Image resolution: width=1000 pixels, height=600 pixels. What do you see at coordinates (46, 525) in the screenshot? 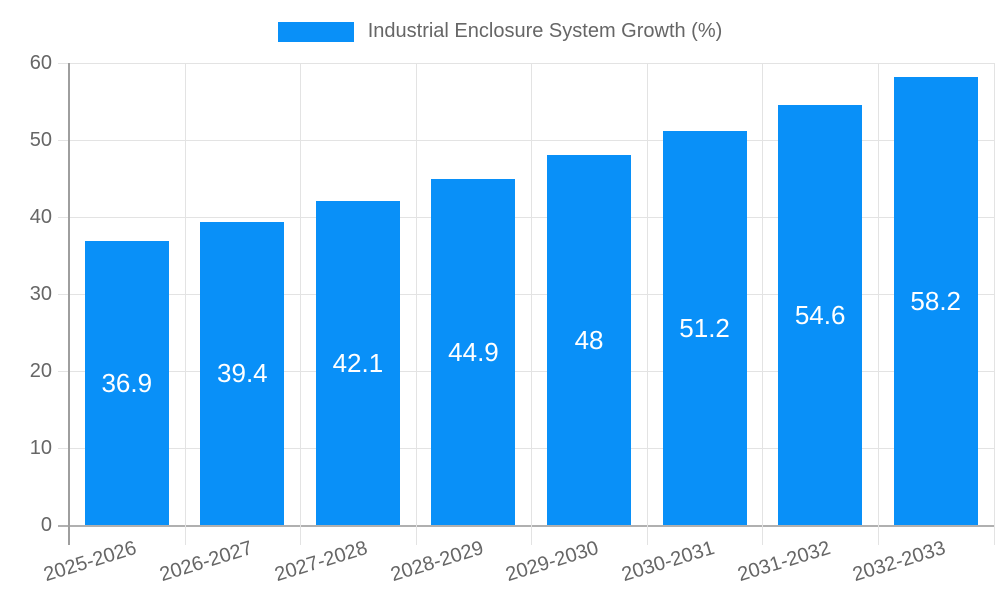
I see `y-tick-label: 0` at bounding box center [46, 525].